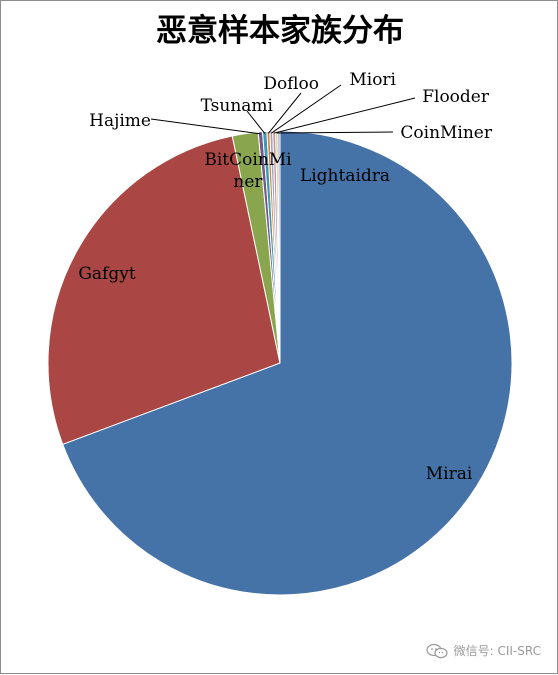 Image resolution: width=558 pixels, height=675 pixels. Describe the element at coordinates (256, 122) in the screenshot. I see `leader-line-tsunami` at that location.